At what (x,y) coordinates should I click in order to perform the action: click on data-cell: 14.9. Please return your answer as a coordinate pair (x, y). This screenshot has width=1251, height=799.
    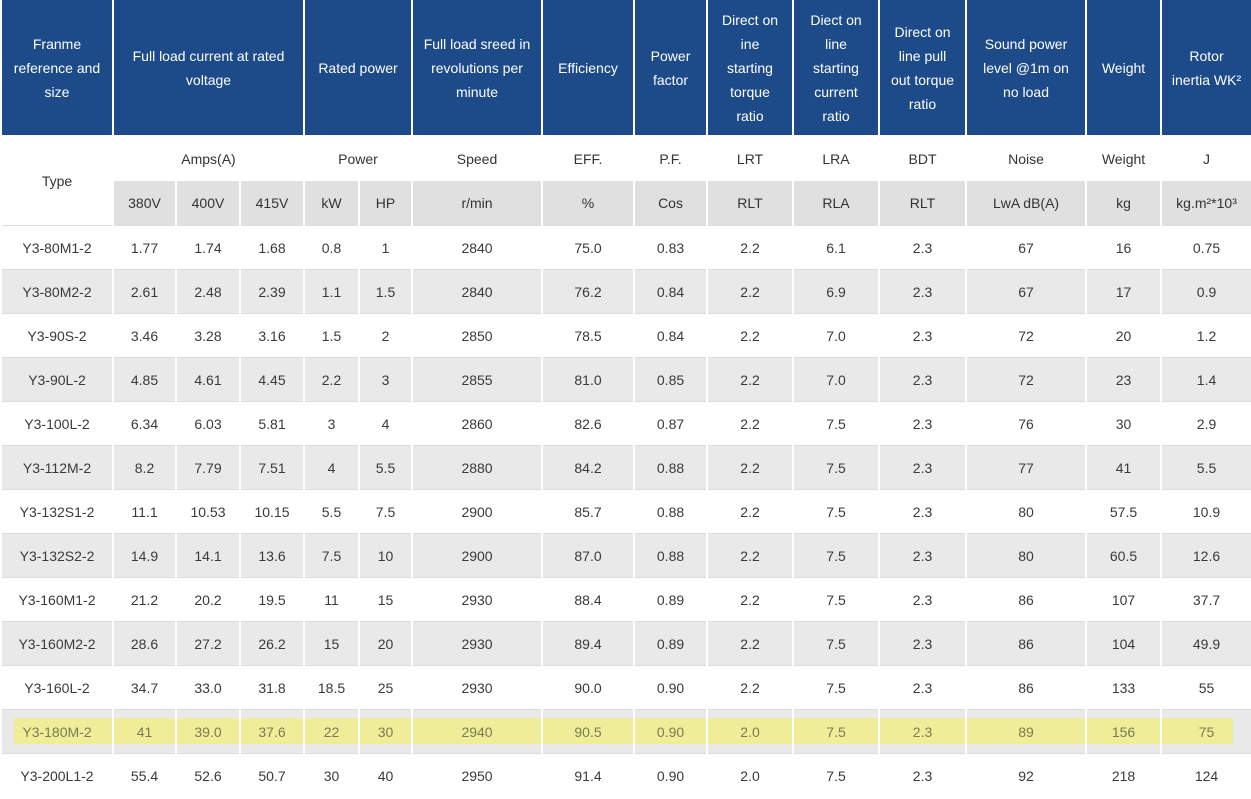
    Looking at the image, I should click on (144, 555).